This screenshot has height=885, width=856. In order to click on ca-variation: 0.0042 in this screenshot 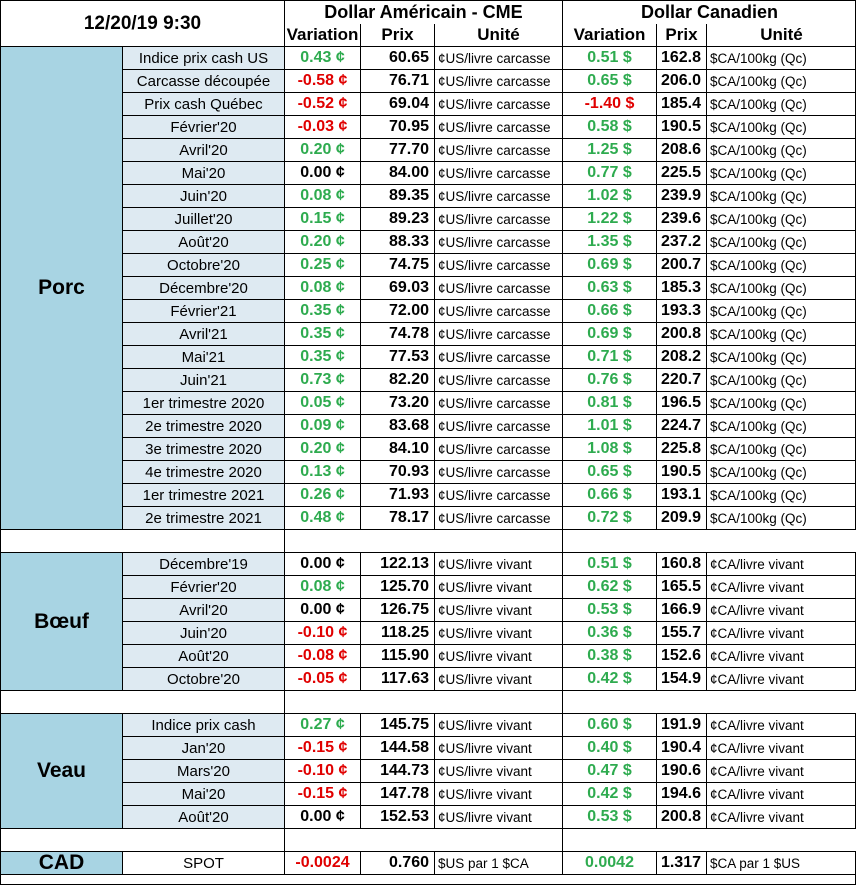, I will do `click(610, 863)`.